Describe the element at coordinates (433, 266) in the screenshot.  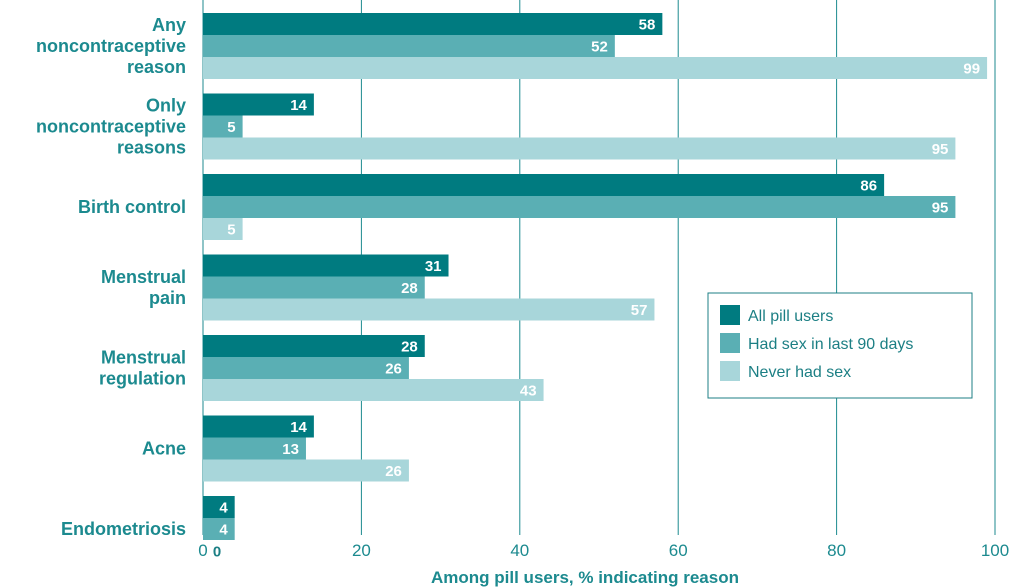
I see `value-label-3-0: 31` at that location.